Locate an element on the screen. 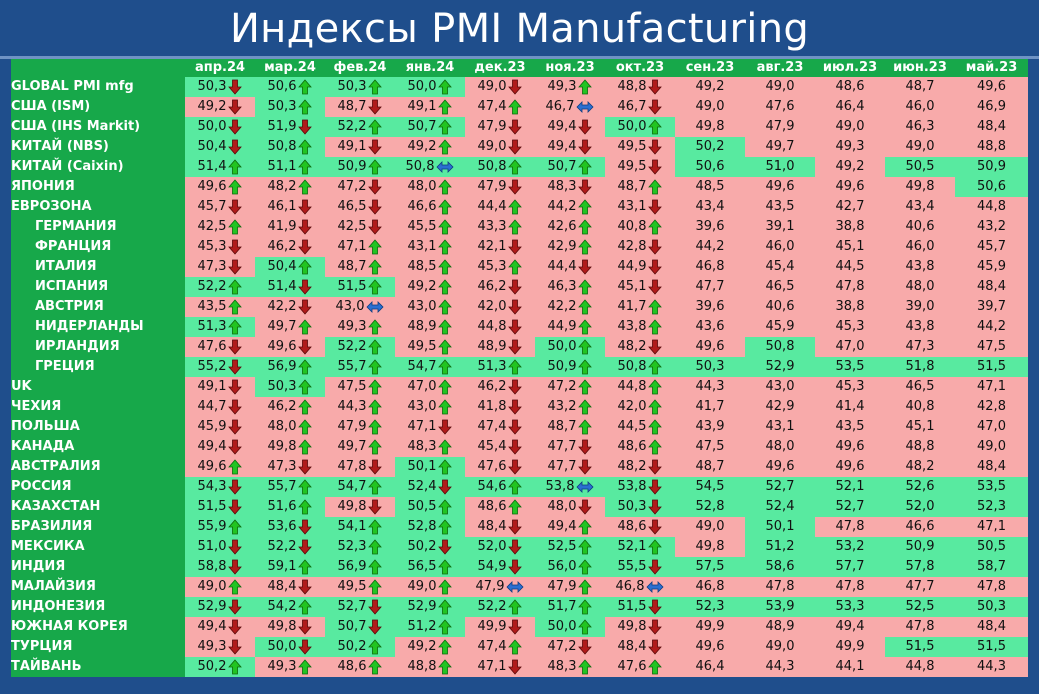  pmi-value: 51,5 is located at coordinates (632, 606).